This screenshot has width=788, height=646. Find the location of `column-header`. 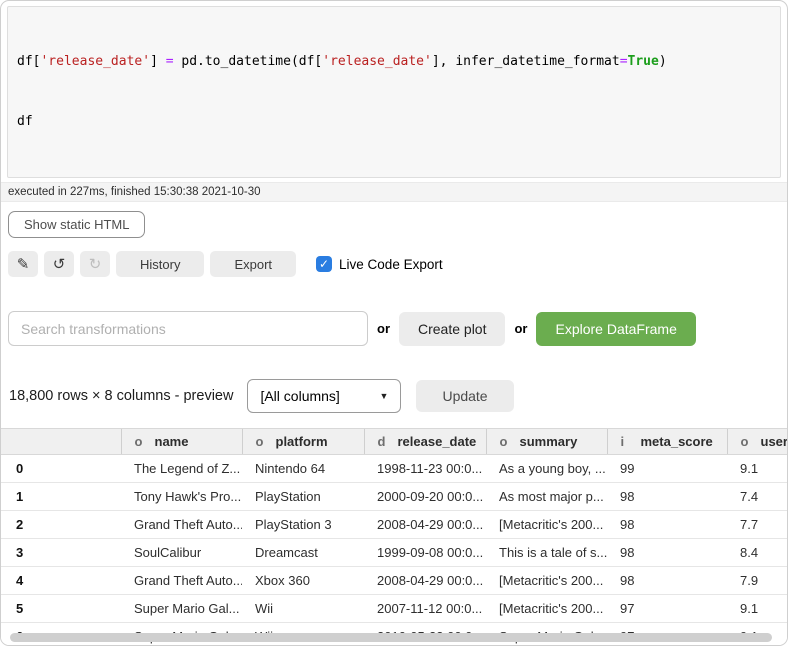

column-header is located at coordinates (61, 441).